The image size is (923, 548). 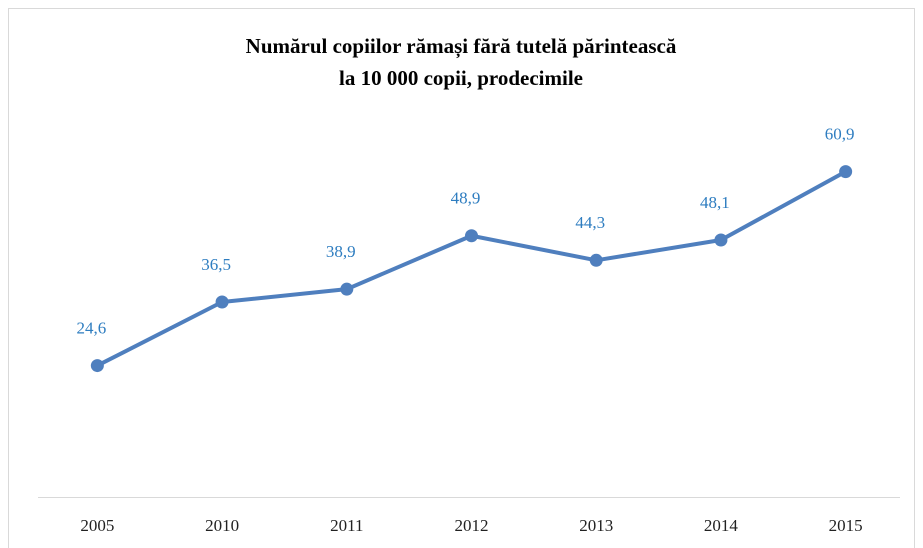 What do you see at coordinates (91, 327) in the screenshot?
I see `data-label: 24,6` at bounding box center [91, 327].